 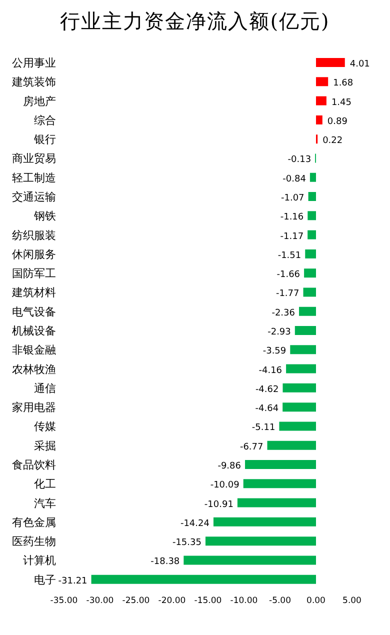 I want to click on y-tick-label: 公用事业, so click(x=34, y=63).